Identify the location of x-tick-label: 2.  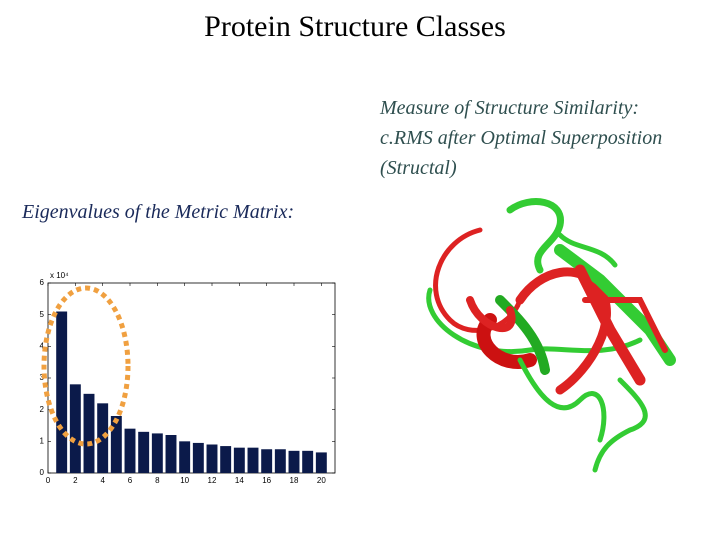
(75, 480).